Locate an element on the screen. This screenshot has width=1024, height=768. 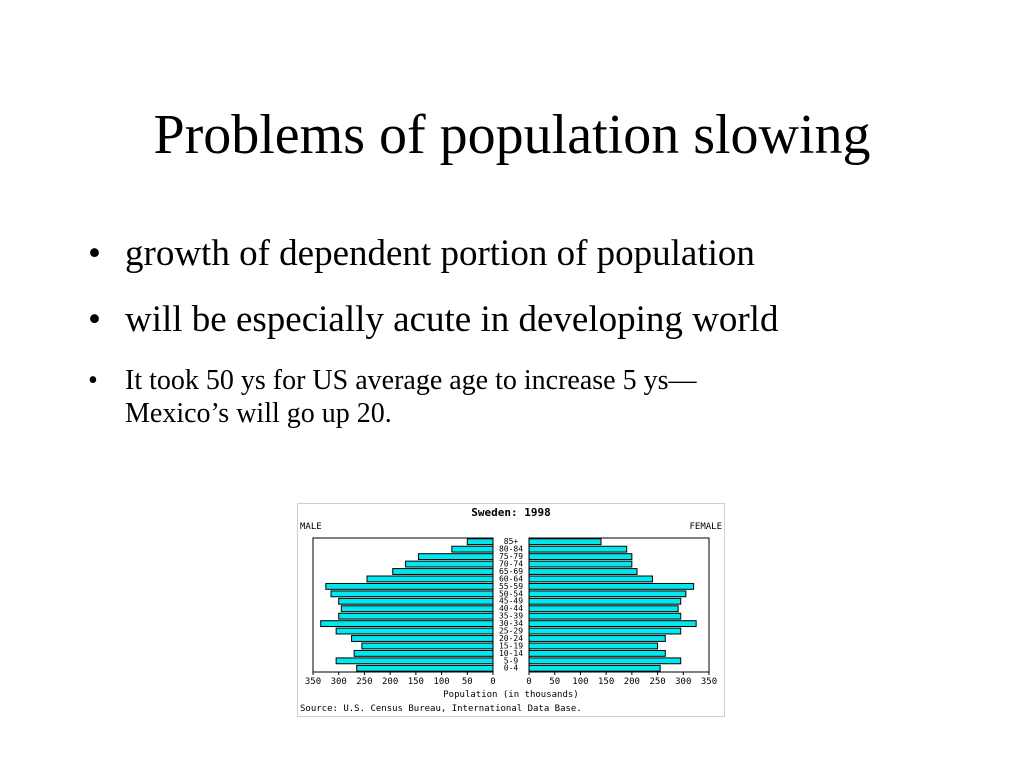
age-group-label: 75-79 is located at coordinates (511, 556).